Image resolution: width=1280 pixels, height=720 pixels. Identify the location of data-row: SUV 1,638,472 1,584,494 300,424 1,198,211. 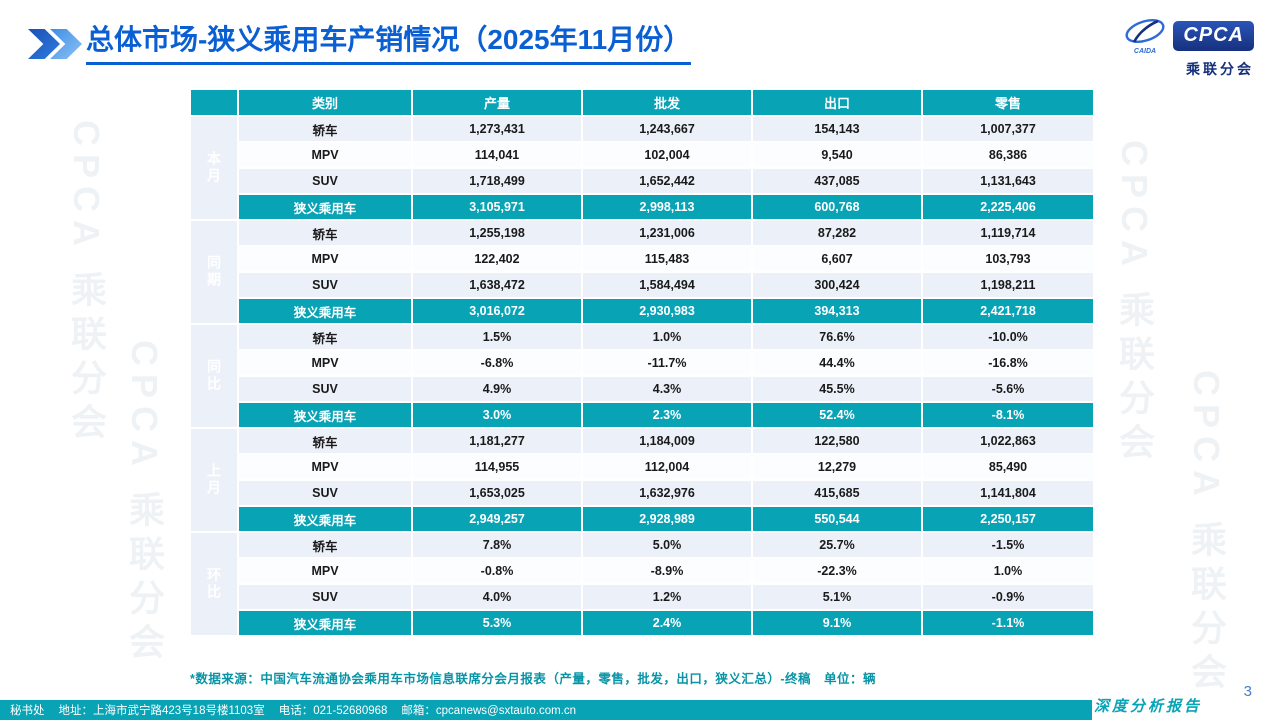
(642, 285).